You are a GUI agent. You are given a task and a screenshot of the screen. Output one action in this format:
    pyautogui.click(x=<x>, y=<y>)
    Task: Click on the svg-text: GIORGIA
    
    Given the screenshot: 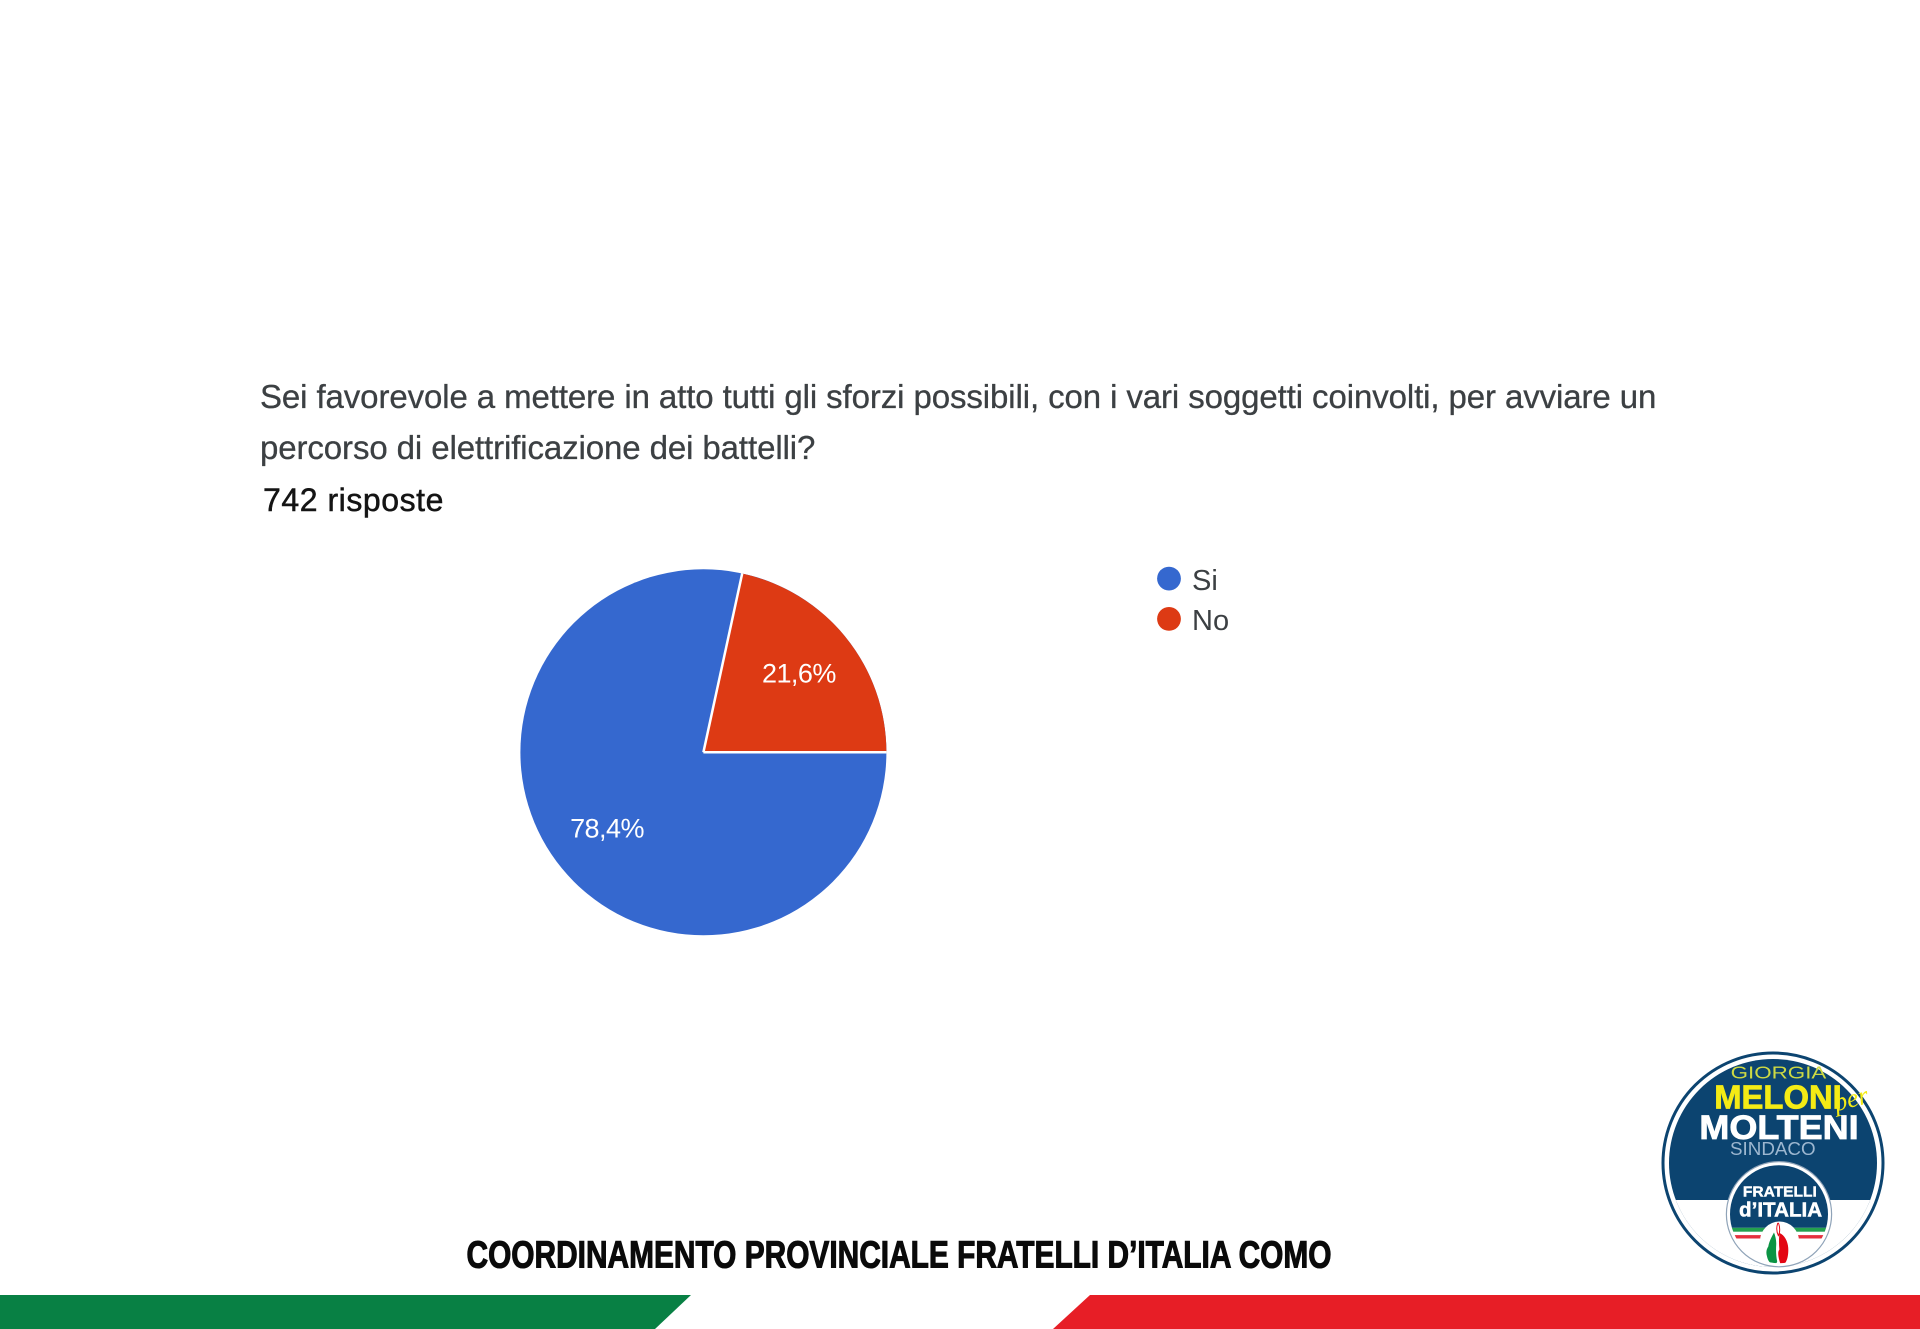 What is the action you would take?
    pyautogui.click(x=1779, y=1073)
    